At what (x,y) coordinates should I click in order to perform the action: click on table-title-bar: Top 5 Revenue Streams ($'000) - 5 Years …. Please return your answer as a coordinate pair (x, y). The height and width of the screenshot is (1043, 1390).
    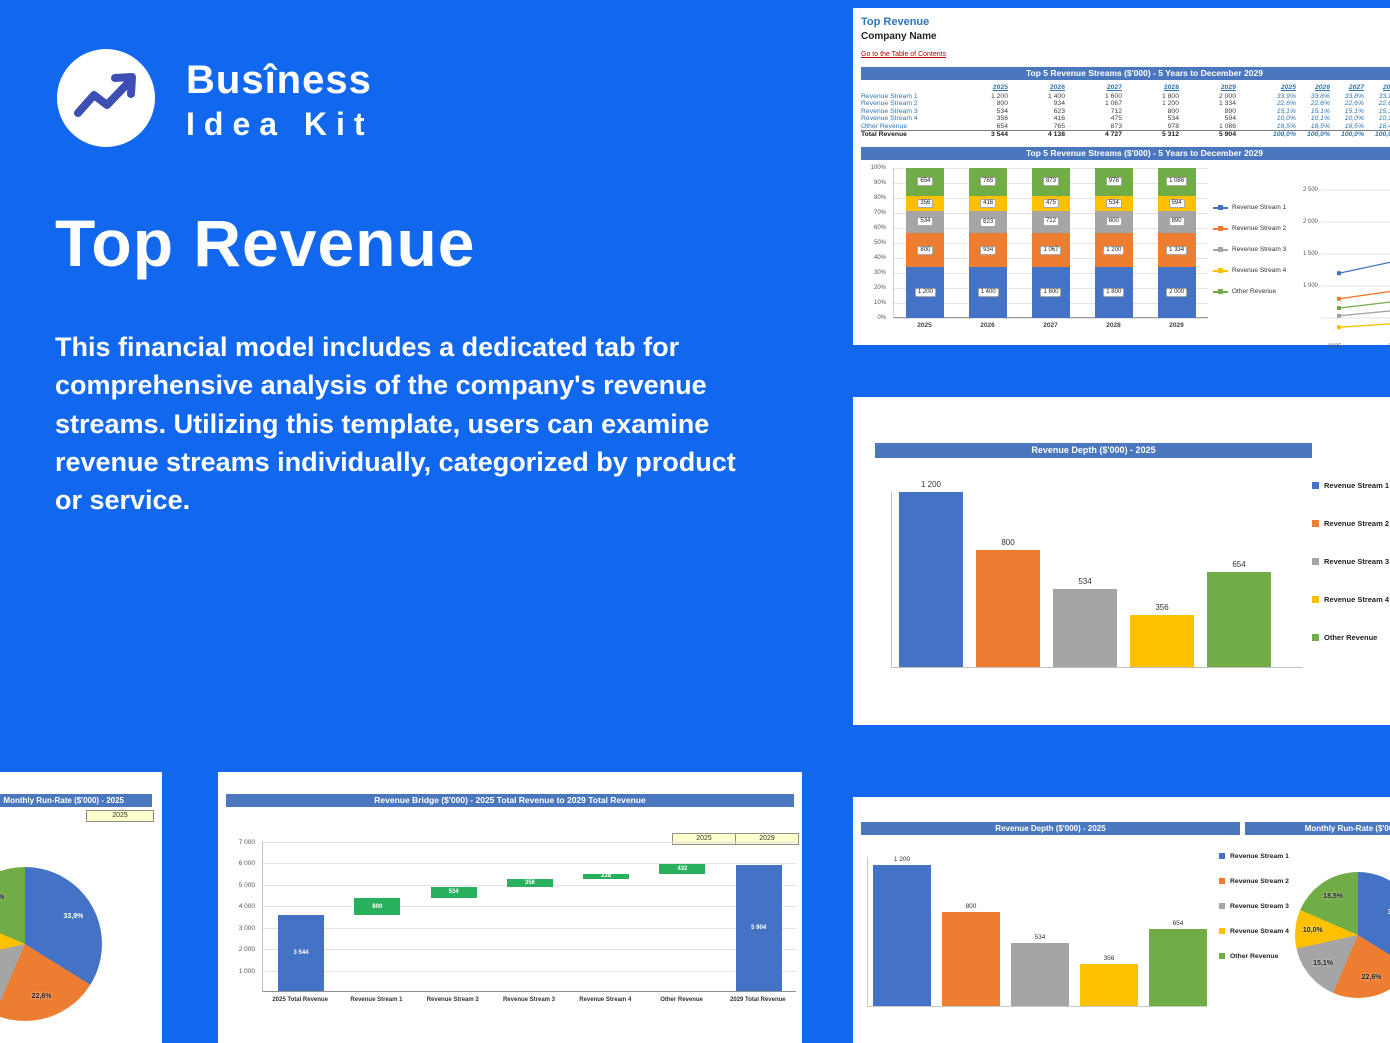
    Looking at the image, I should click on (1125, 73).